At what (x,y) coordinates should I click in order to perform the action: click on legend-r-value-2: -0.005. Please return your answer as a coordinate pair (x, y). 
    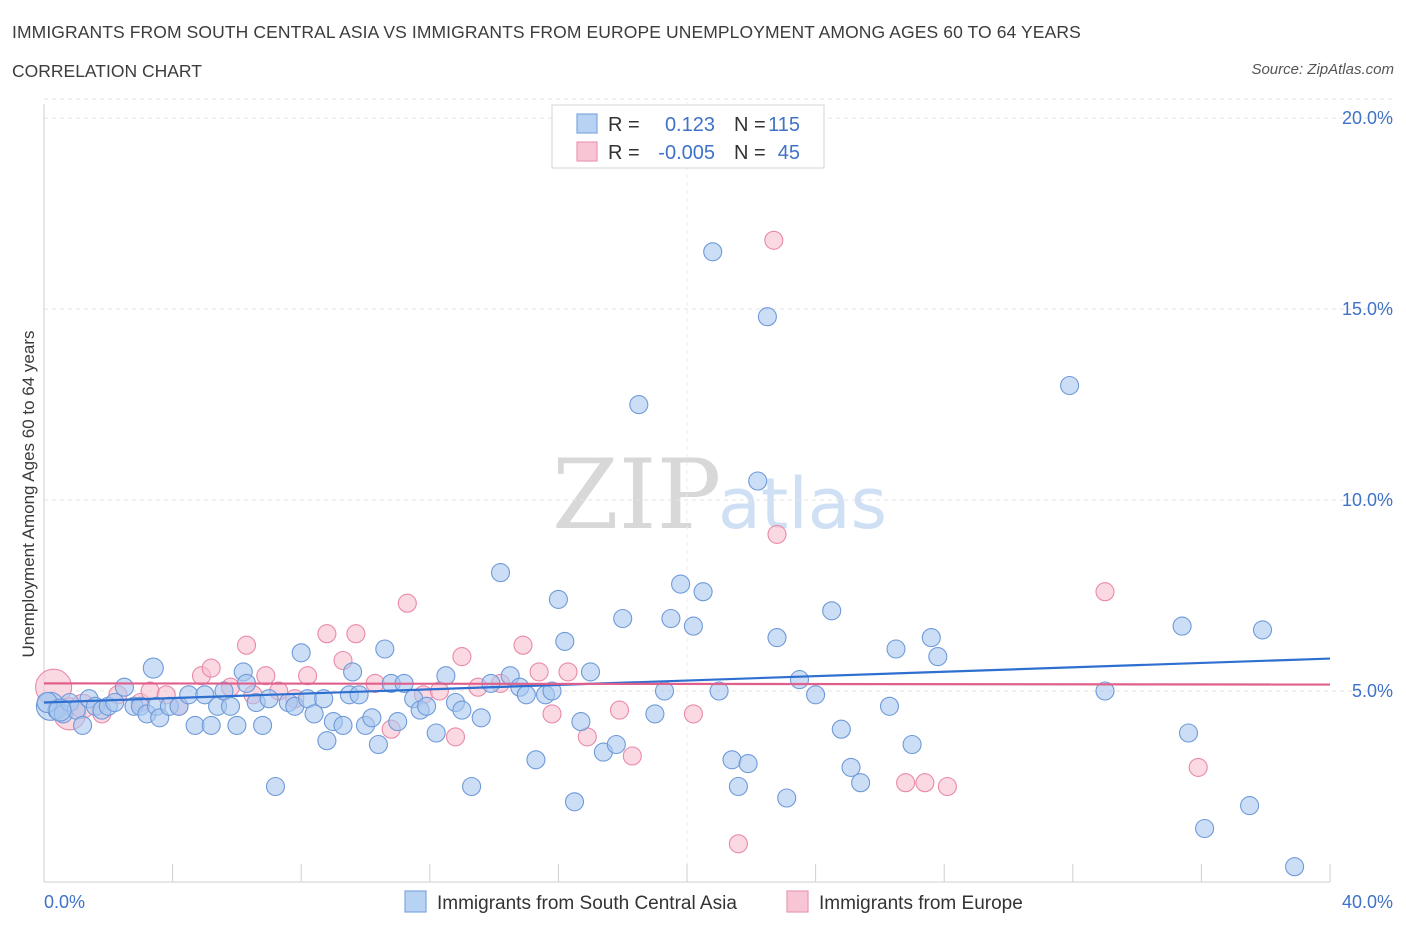
    Looking at the image, I should click on (686, 153).